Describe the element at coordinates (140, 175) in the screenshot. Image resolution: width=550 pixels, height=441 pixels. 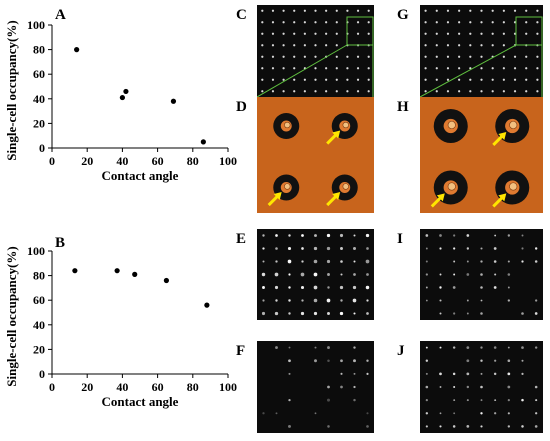
I see `x-axis-label: Contact angle` at that location.